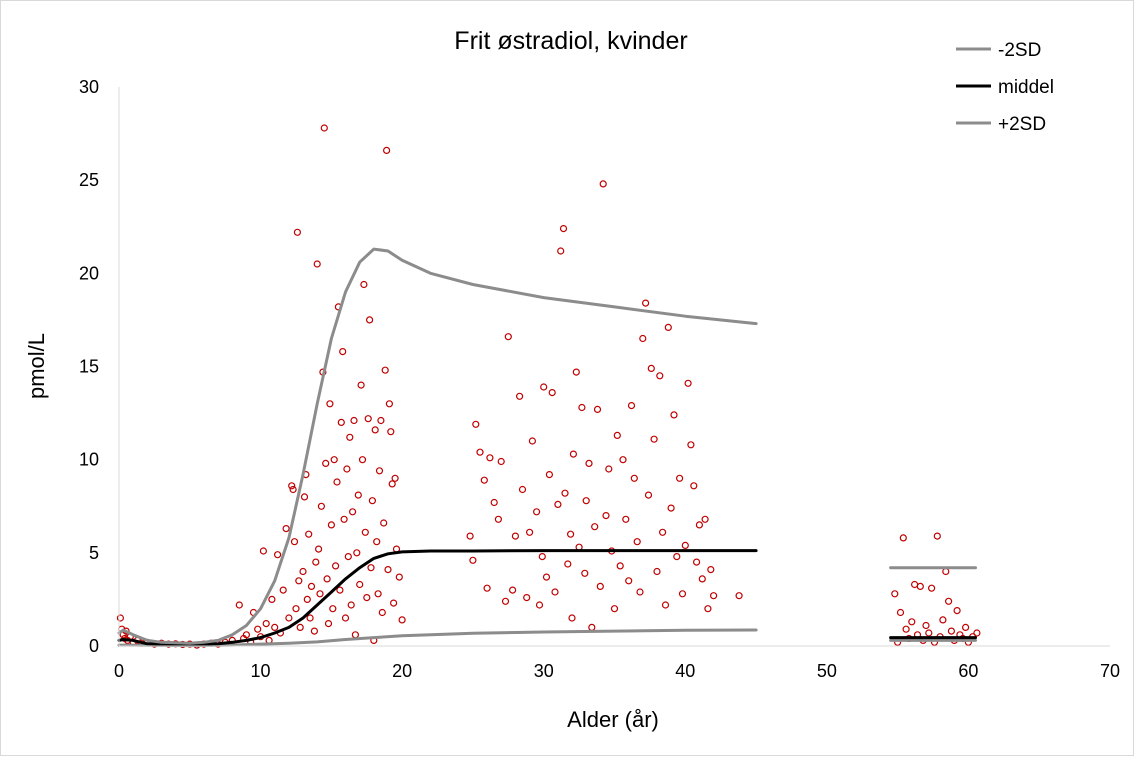  Describe the element at coordinates (261, 671) in the screenshot. I see `x-tick-label: 10` at that location.